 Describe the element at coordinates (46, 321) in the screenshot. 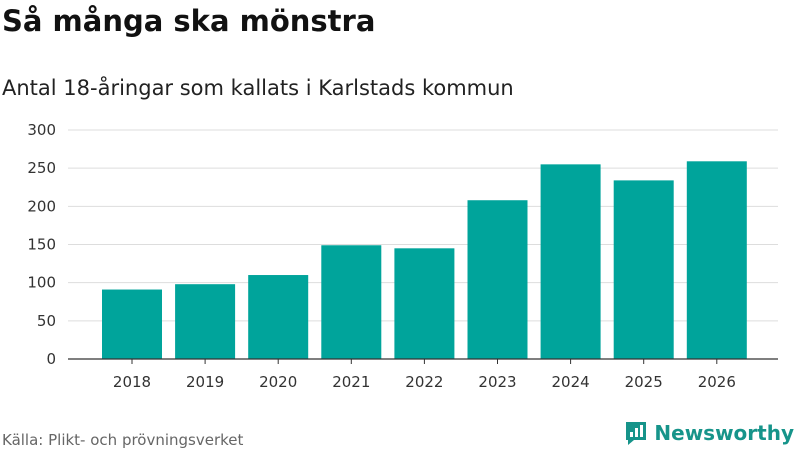

I see `y-tick-label: 50` at that location.